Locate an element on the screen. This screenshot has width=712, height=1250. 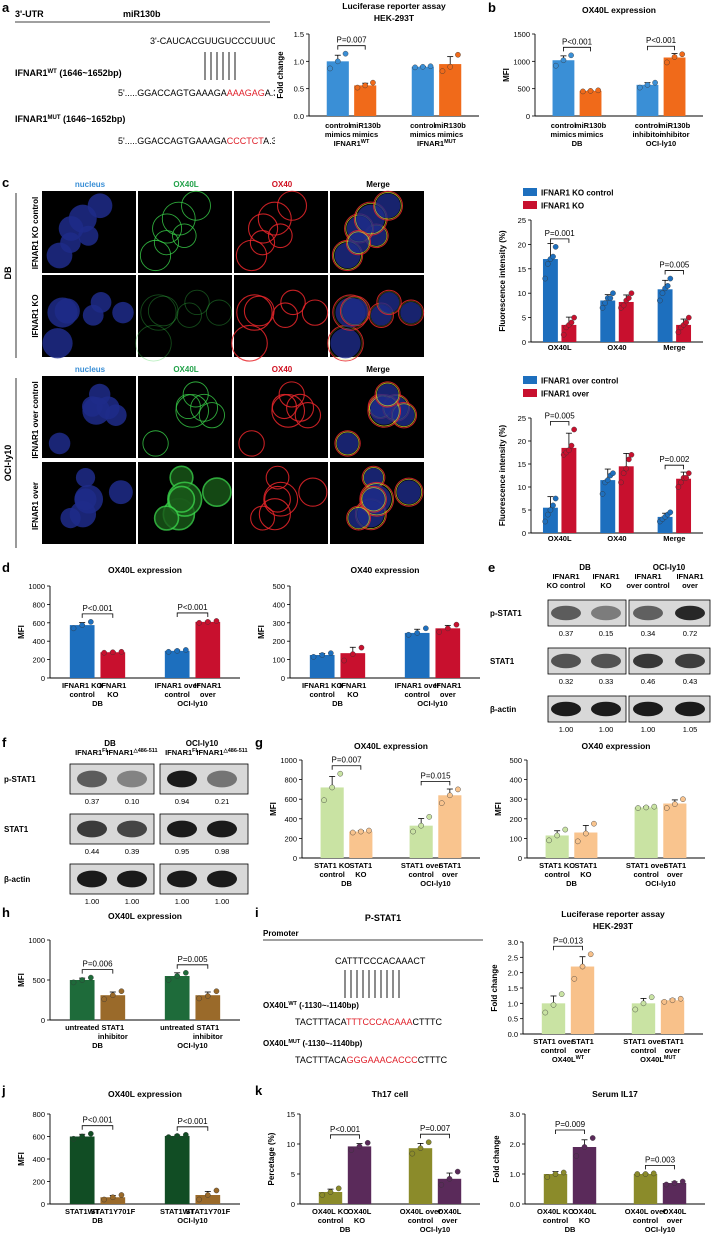
micro-tile is located at coordinates (376, 318).